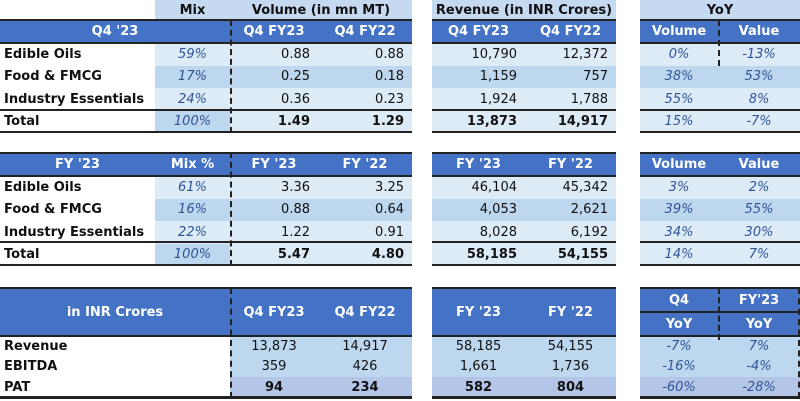 The image size is (800, 401). Describe the element at coordinates (115, 312) in the screenshot. I see `section-title: in INR Crores` at that location.